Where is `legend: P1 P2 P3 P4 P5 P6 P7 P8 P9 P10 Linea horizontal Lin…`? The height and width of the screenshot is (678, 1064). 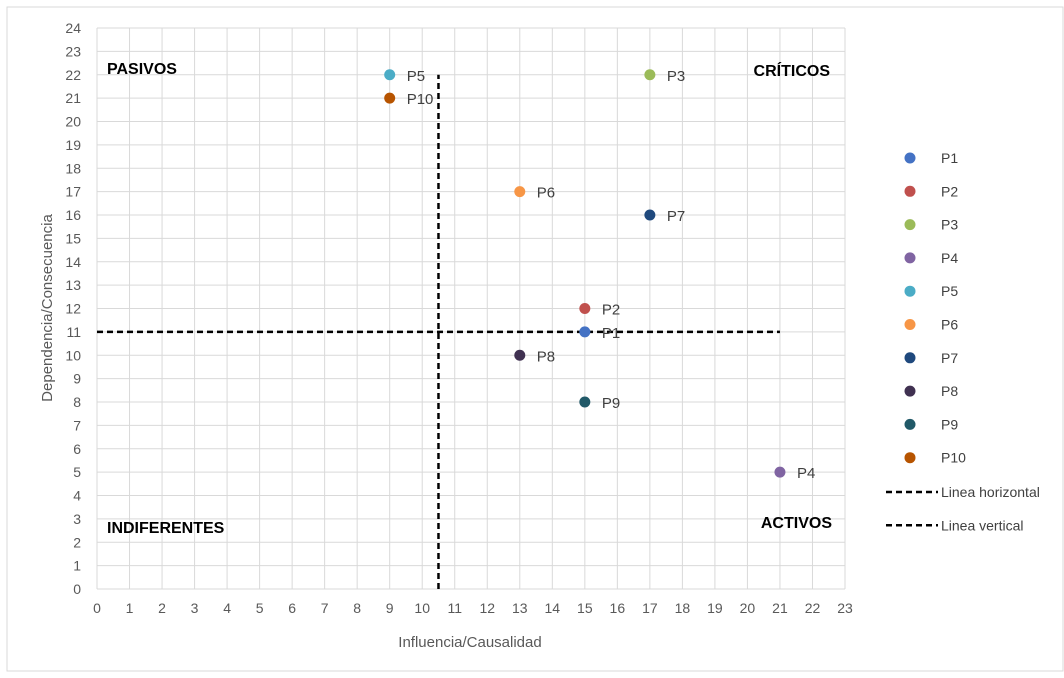 legend: P1 P2 P3 P4 P5 P6 P7 P8 P9 P10 Linea horizontal Lin… is located at coordinates (963, 341).